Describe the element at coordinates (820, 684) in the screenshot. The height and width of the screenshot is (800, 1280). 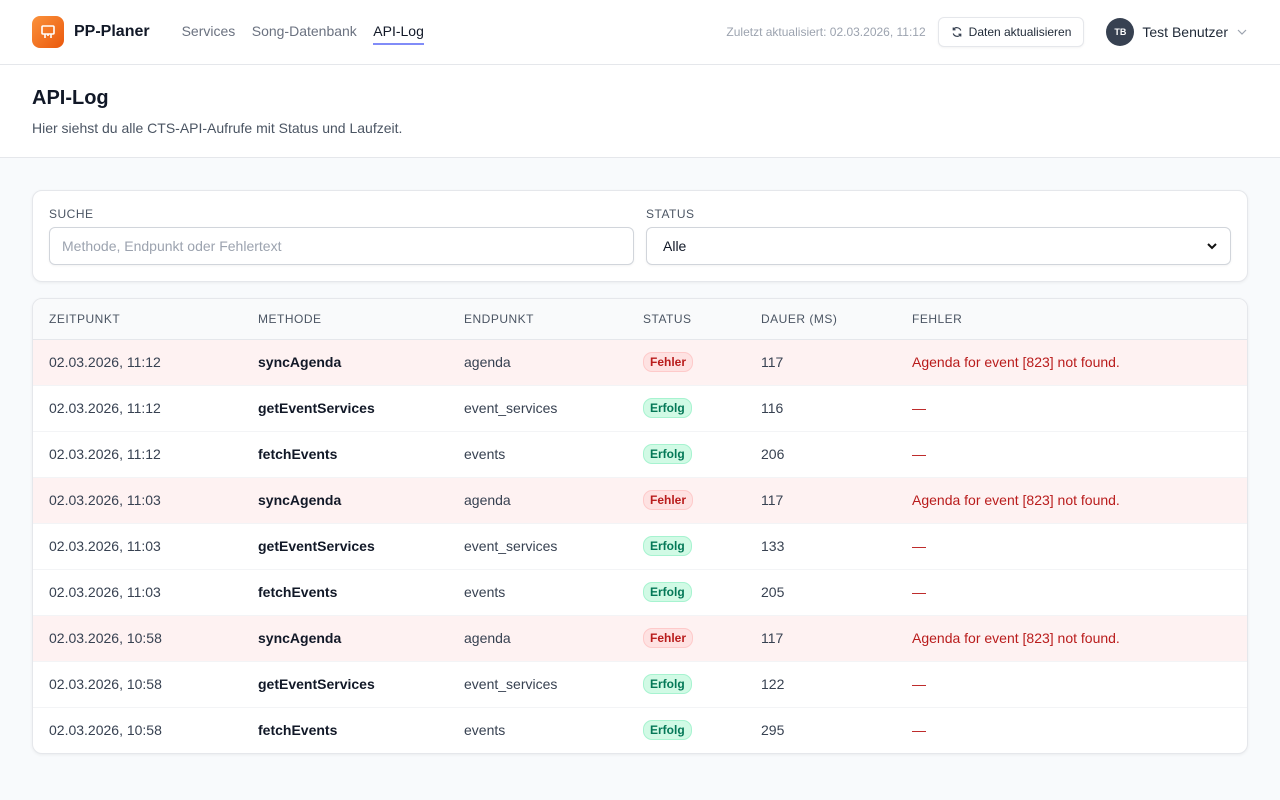
I see `cell-duration: 122` at that location.